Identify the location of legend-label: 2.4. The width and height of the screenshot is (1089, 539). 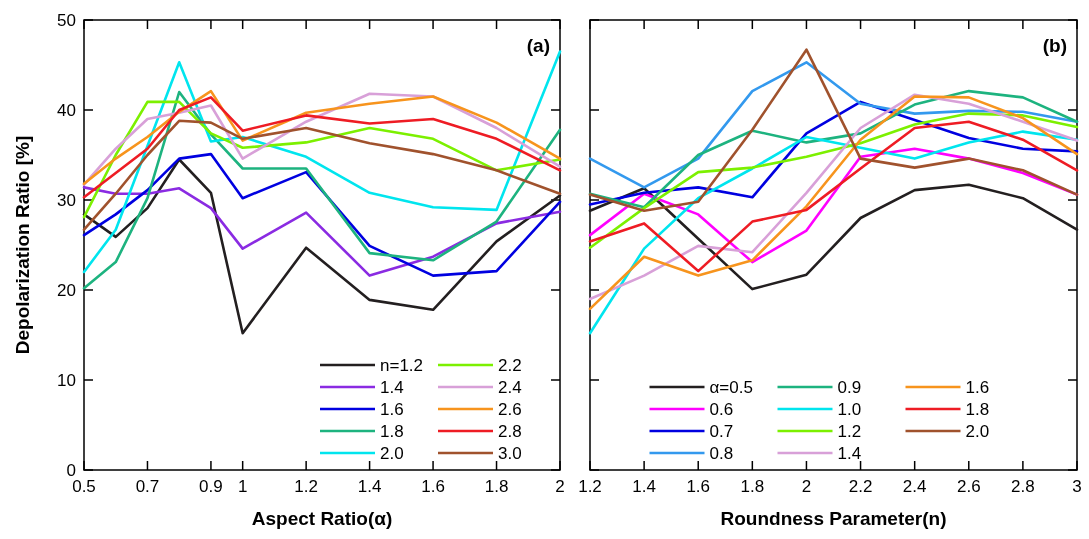
(510, 387).